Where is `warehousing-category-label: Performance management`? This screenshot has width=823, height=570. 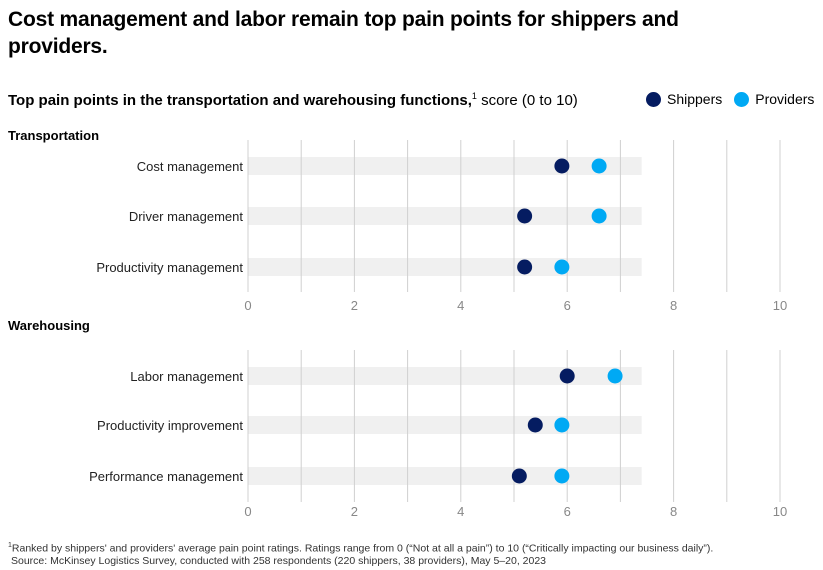 warehousing-category-label: Performance management is located at coordinates (166, 476).